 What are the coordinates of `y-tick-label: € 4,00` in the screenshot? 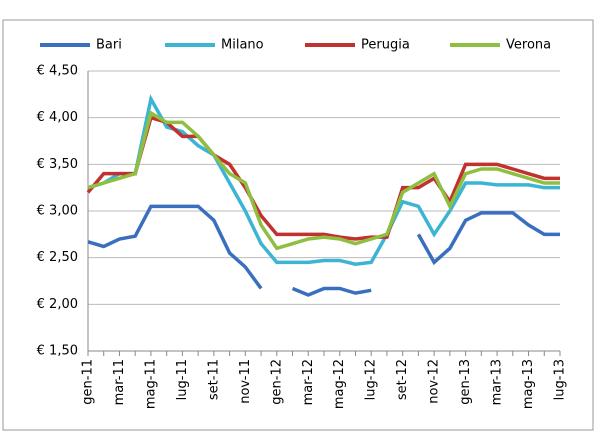 It's located at (57, 117).